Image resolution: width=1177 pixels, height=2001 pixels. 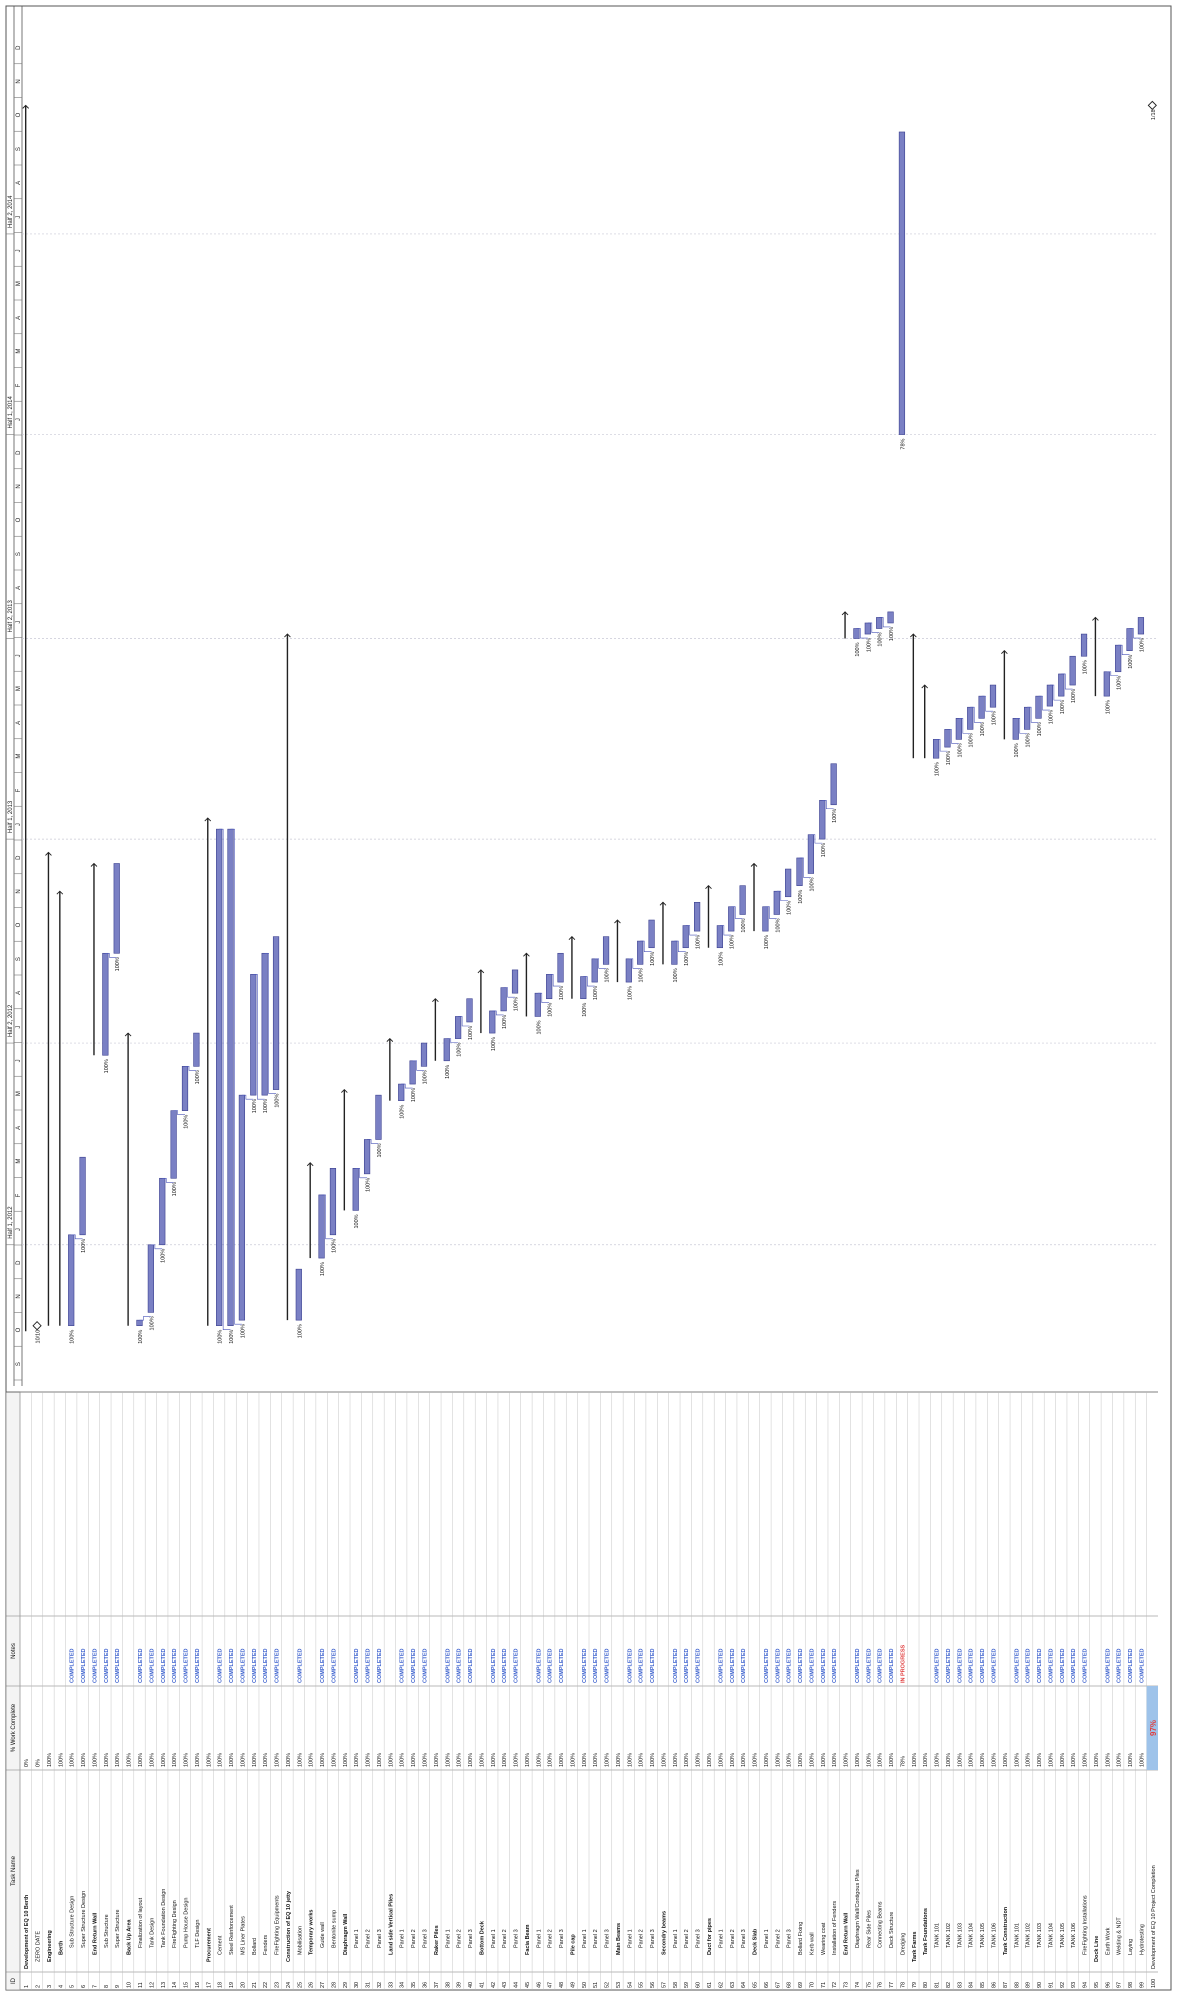 I want to click on task-name: Temporary works, so click(x=312, y=1932).